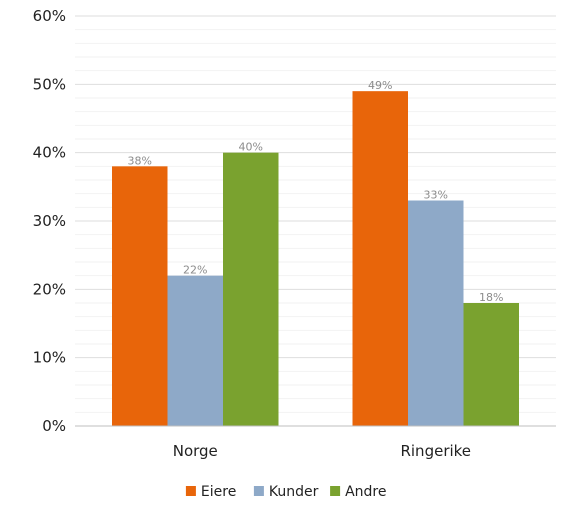 The image size is (572, 506). Describe the element at coordinates (140, 160) in the screenshot. I see `data-label: 38%` at that location.